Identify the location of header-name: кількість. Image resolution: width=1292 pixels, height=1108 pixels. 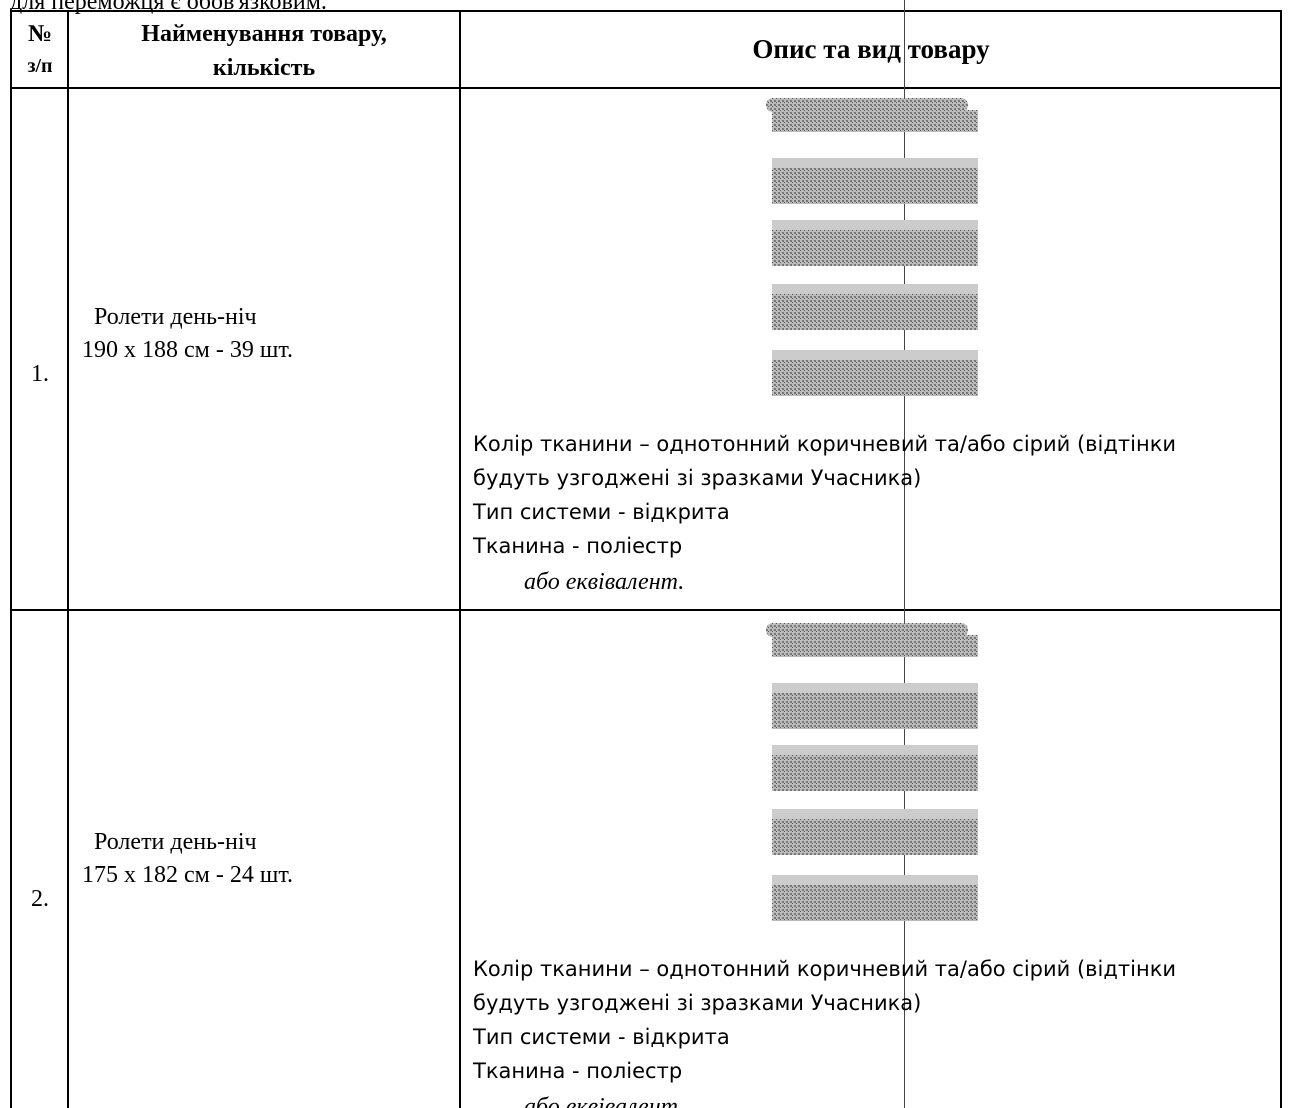
(264, 68).